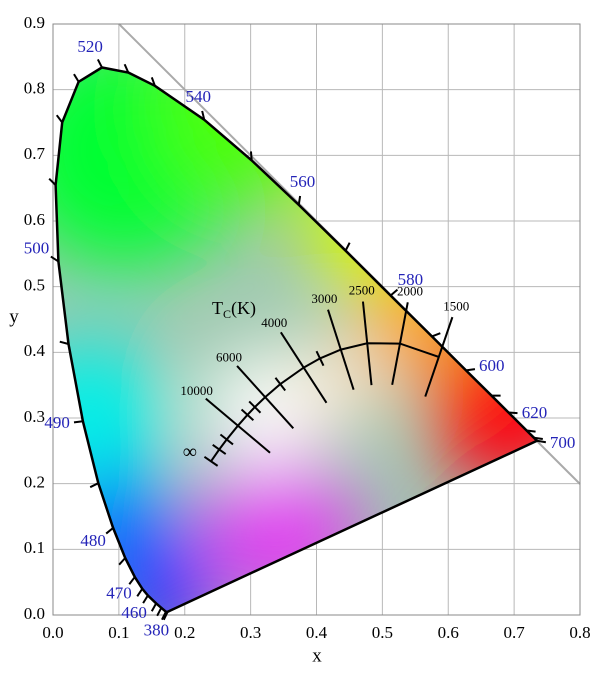 This screenshot has height=674, width=600. What do you see at coordinates (190, 452) in the screenshot?
I see `temperature-value: ∞` at bounding box center [190, 452].